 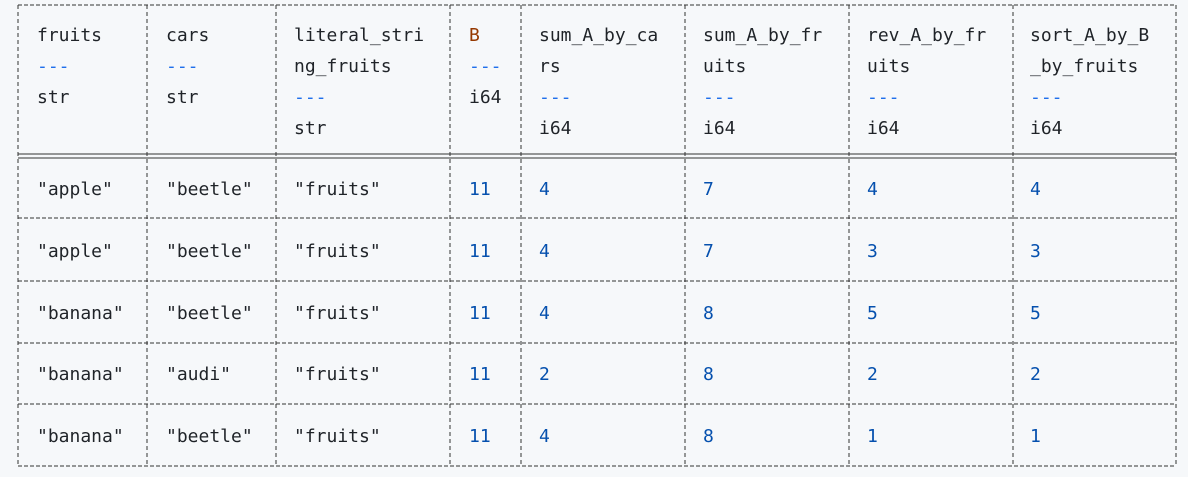 What do you see at coordinates (550, 66) in the screenshot?
I see `header-label-cont: rs` at bounding box center [550, 66].